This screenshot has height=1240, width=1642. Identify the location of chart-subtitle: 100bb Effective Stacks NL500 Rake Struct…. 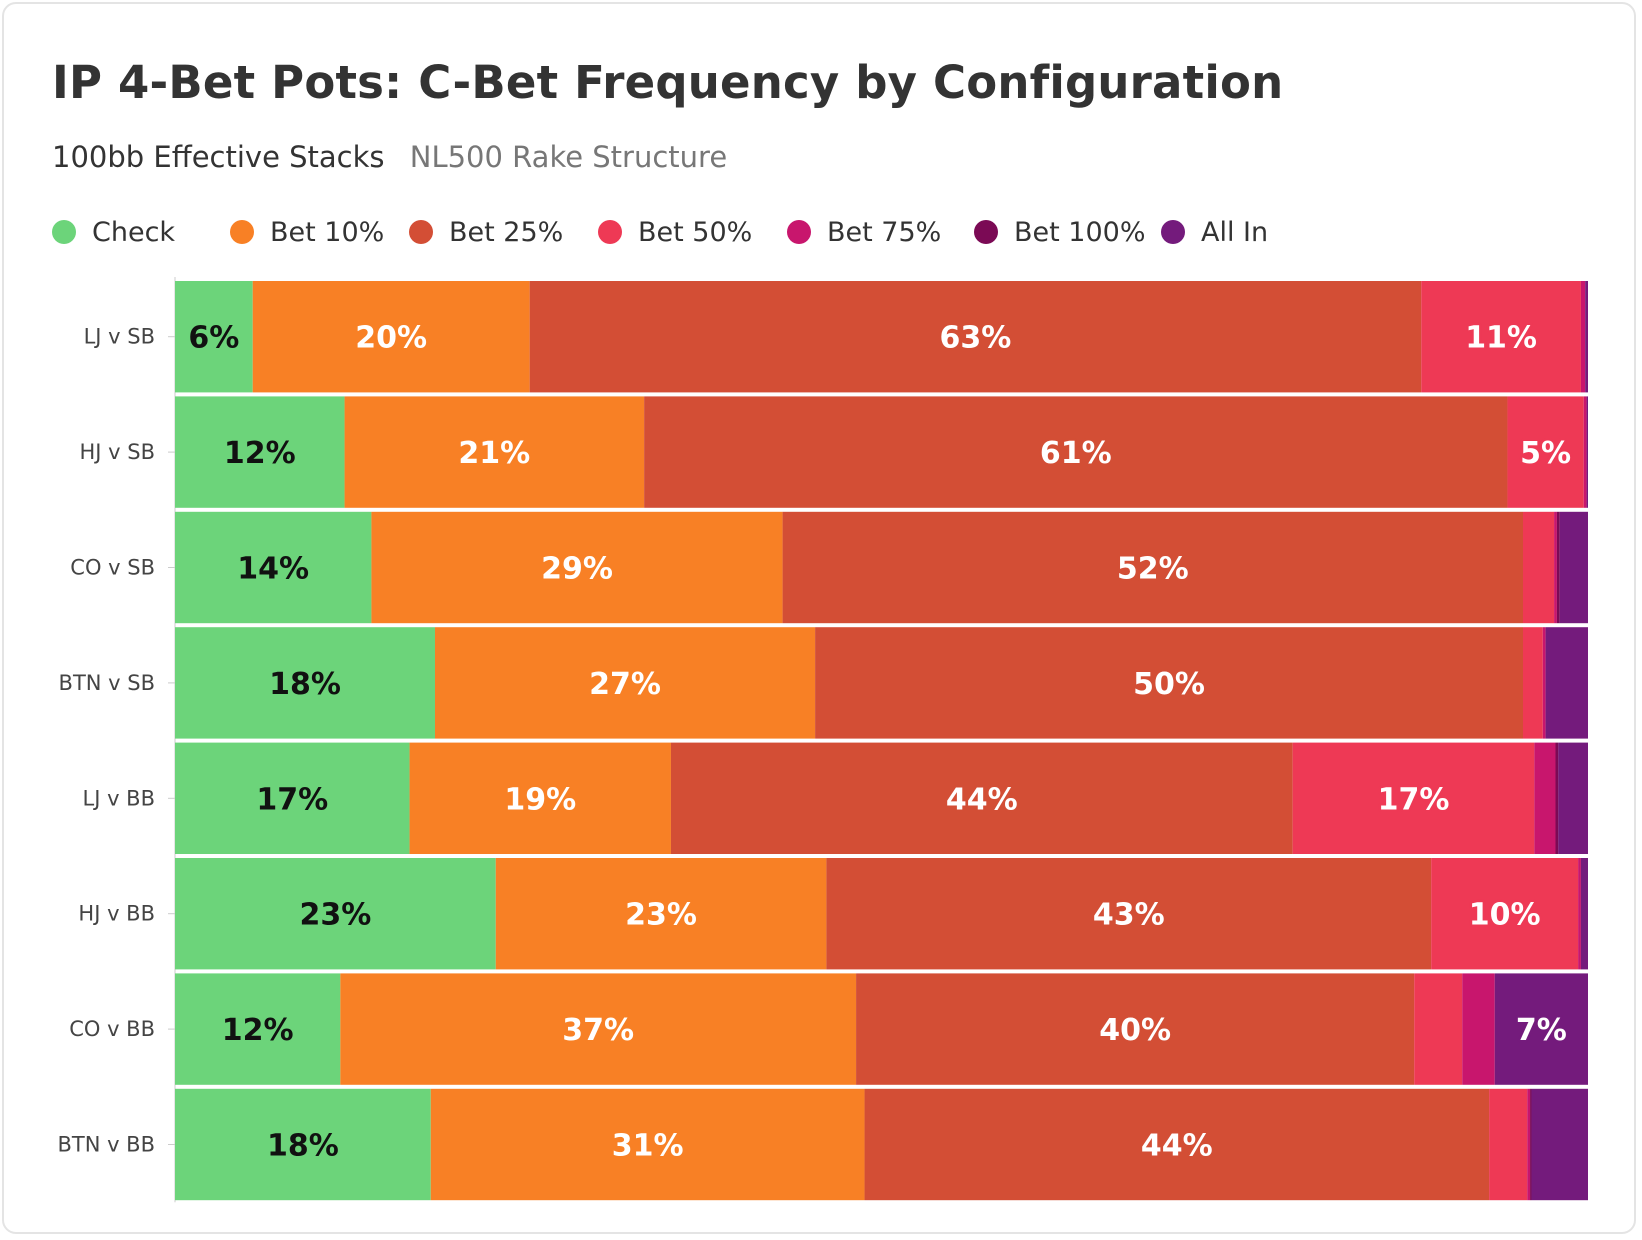
(389, 157).